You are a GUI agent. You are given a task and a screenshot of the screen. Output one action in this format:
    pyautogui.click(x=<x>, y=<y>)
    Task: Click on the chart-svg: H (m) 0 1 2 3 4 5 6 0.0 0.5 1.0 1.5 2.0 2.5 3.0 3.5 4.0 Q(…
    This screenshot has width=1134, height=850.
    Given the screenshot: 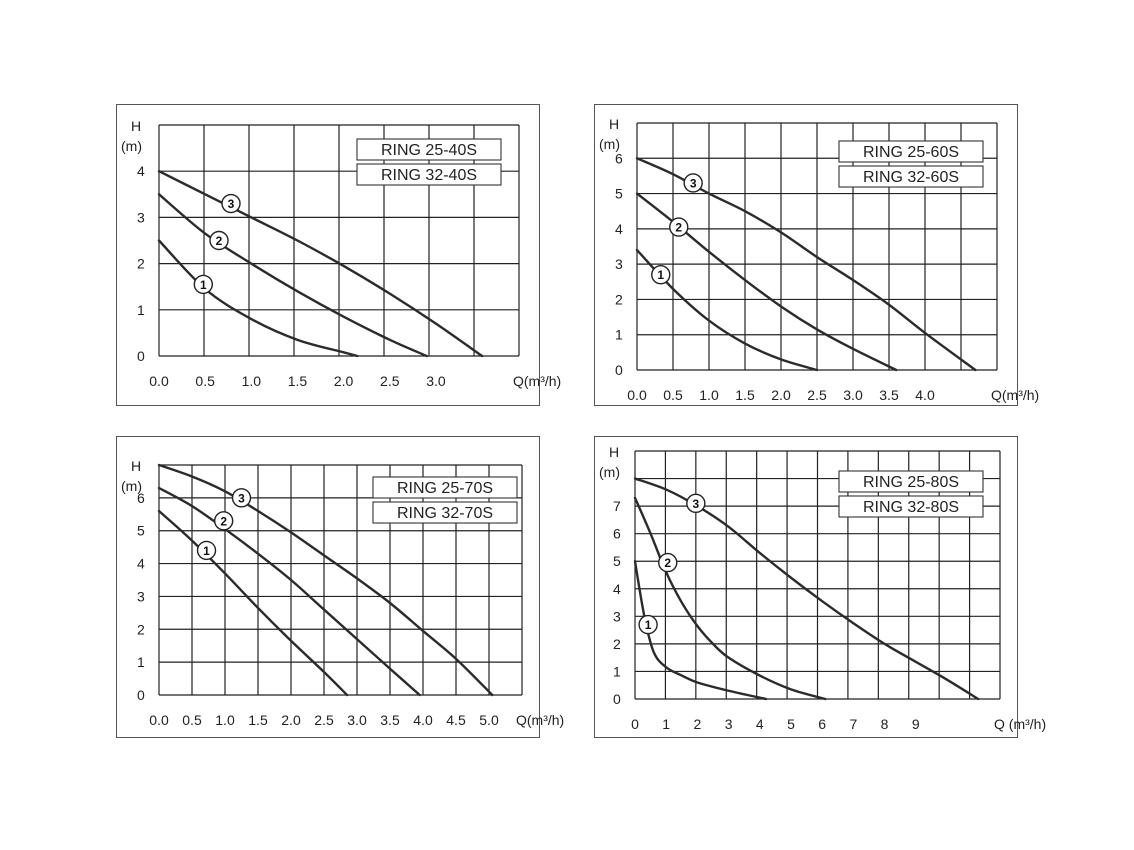 What is the action you would take?
    pyautogui.click(x=819, y=259)
    